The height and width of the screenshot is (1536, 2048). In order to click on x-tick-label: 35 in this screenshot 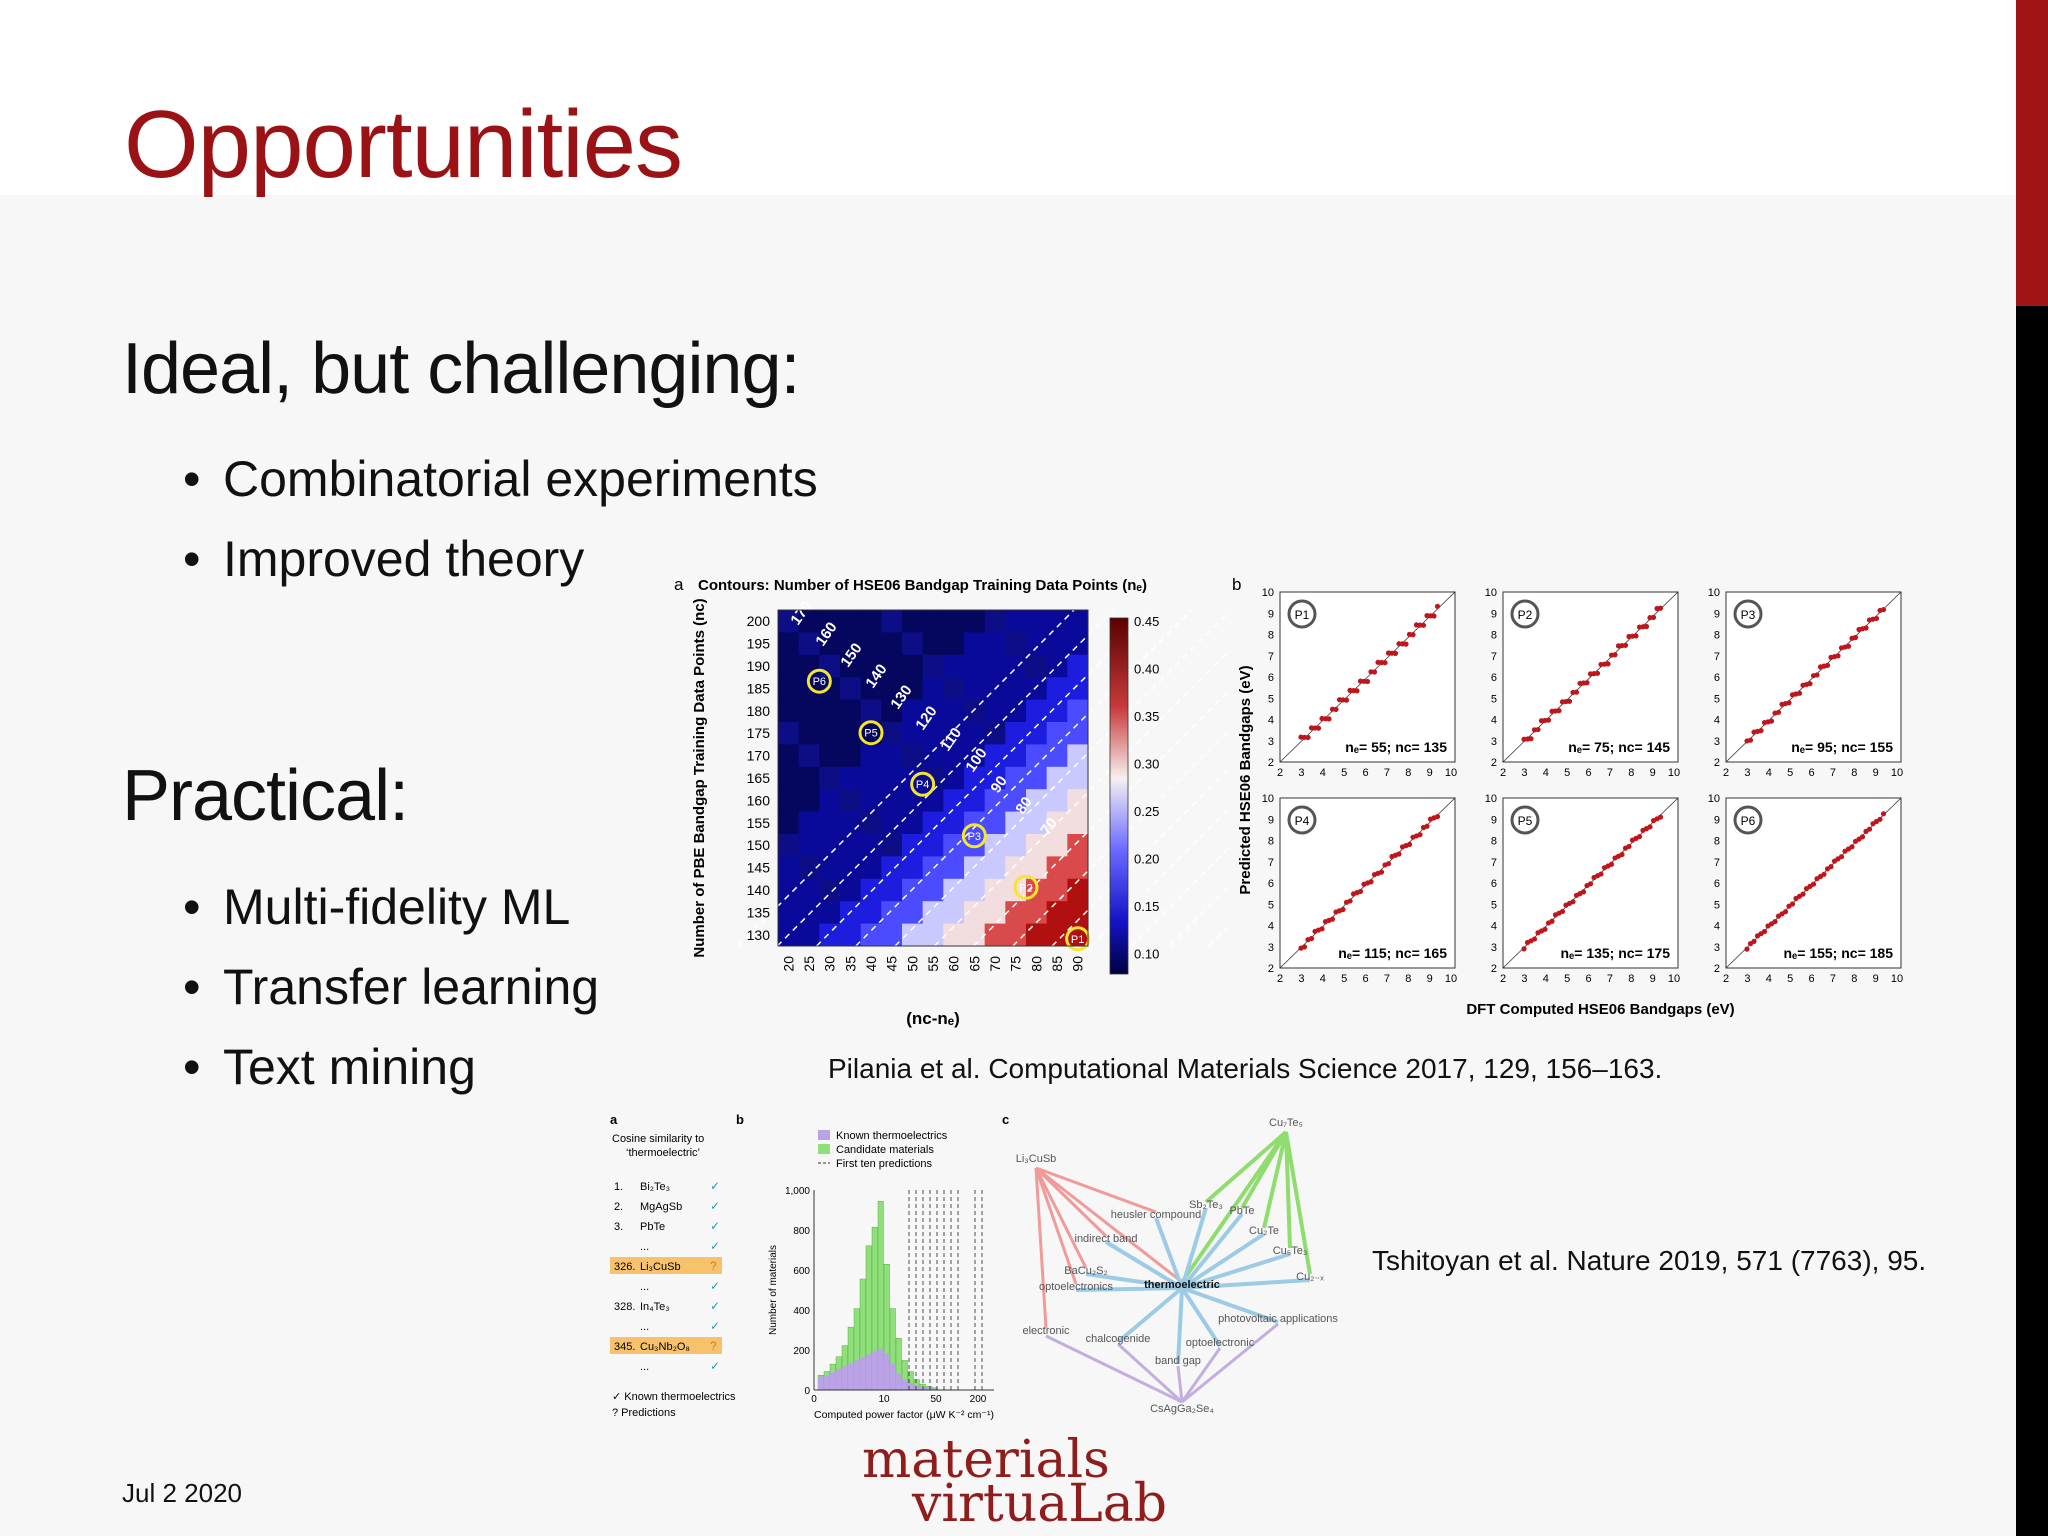, I will do `click(850, 964)`.